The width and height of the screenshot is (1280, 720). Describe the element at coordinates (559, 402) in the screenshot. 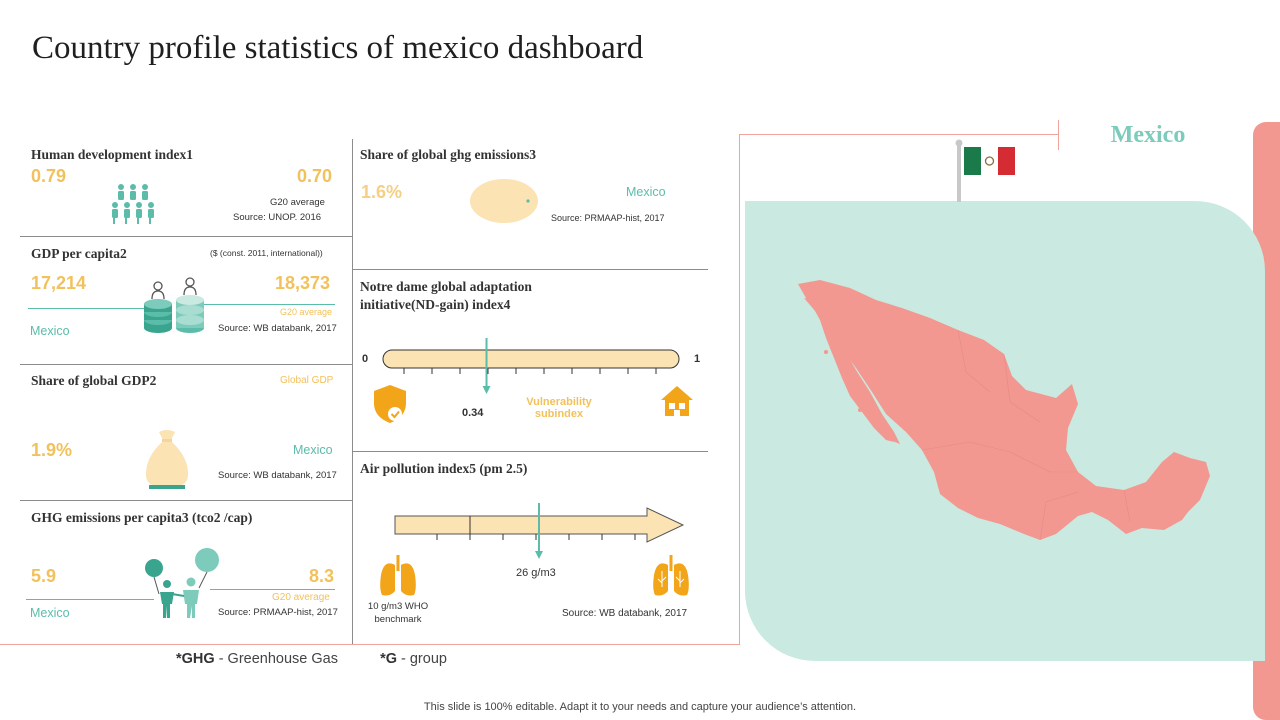

I see `subindex-line1: Vulnerability` at that location.